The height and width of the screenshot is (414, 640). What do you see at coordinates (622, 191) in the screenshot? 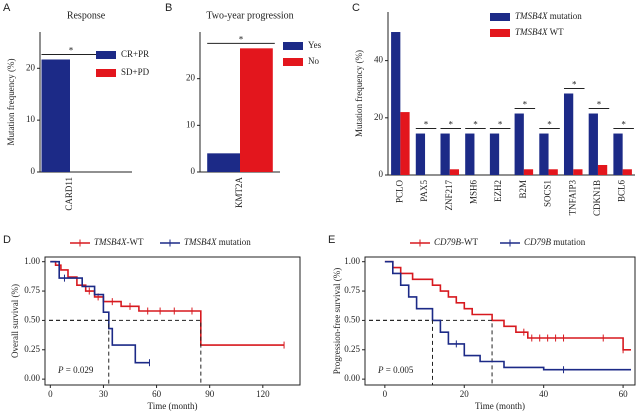
I see `x-tick-label: BCL6` at bounding box center [622, 191].